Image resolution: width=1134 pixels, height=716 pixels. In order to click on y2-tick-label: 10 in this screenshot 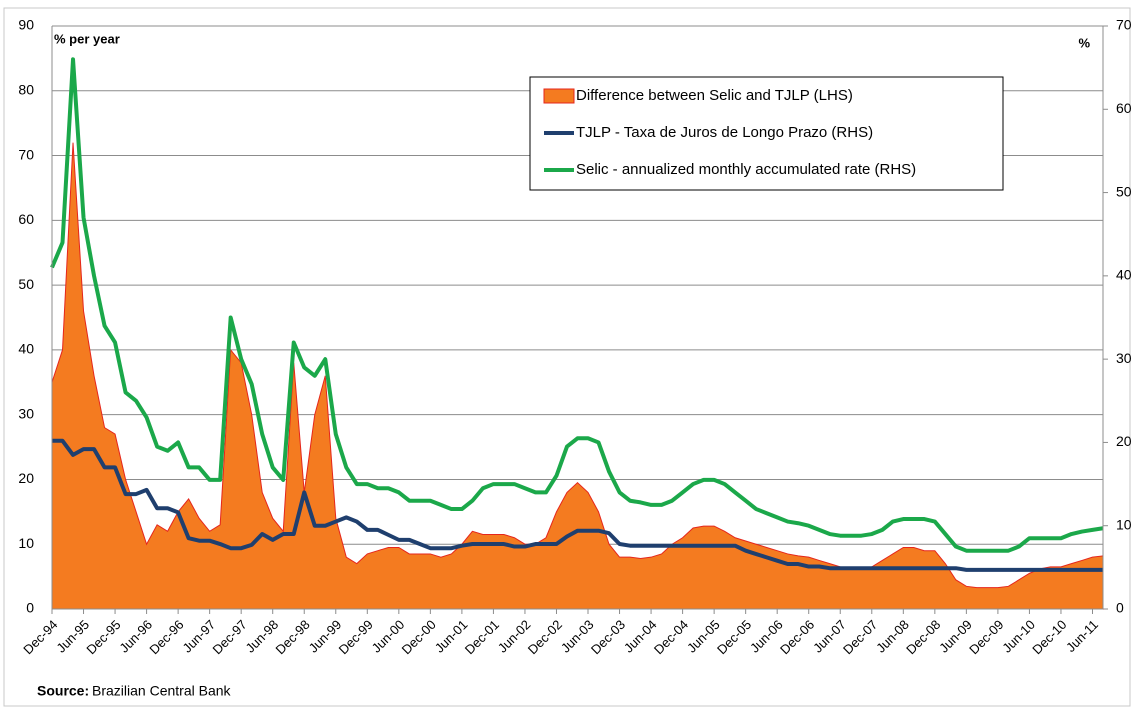, I will do `click(1124, 524)`.